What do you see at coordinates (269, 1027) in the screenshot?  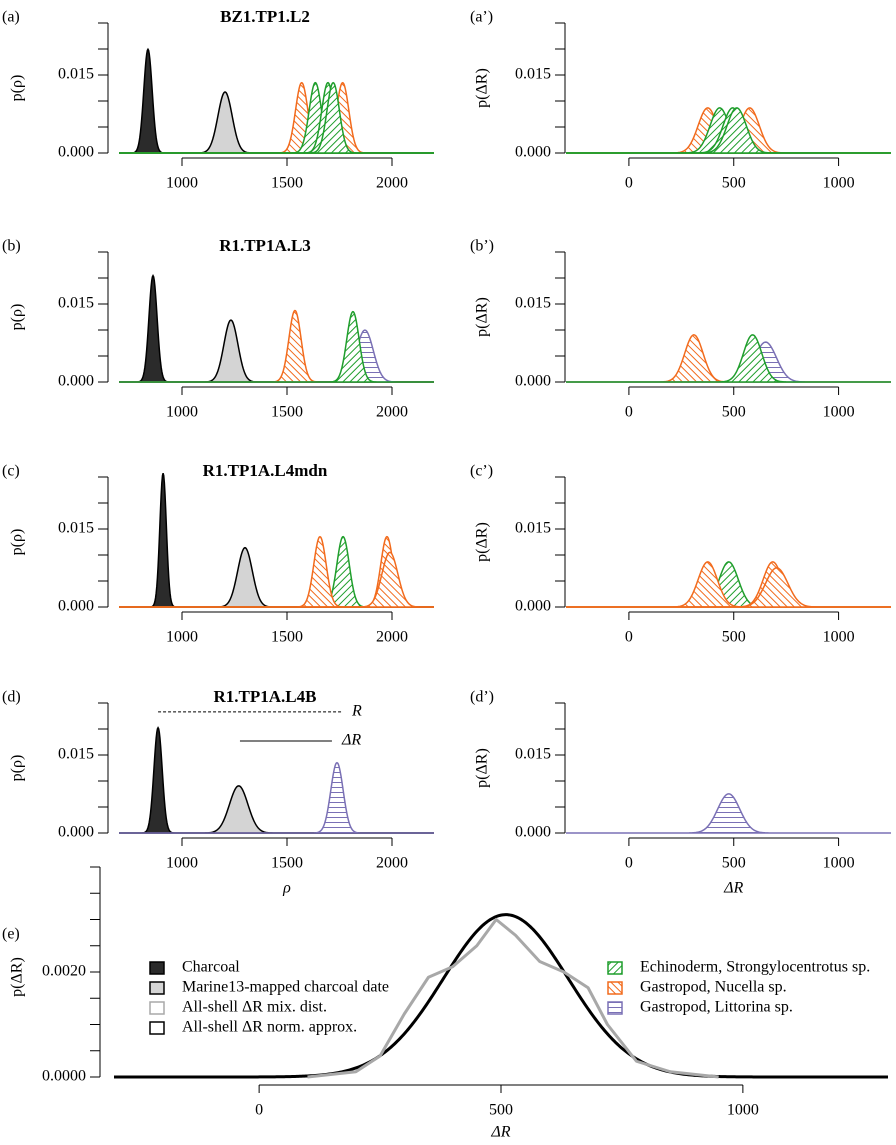 I see `legend-label: All-shell ΔR norm. approx.` at bounding box center [269, 1027].